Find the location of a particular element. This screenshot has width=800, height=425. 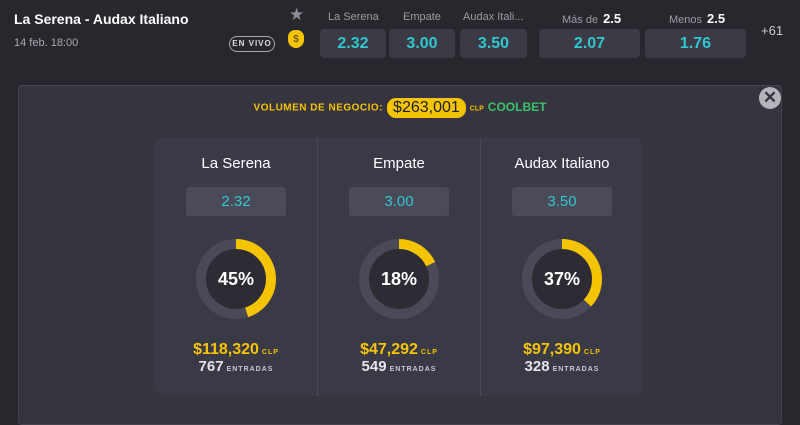

odds-home-button: 2.32 is located at coordinates (353, 43).